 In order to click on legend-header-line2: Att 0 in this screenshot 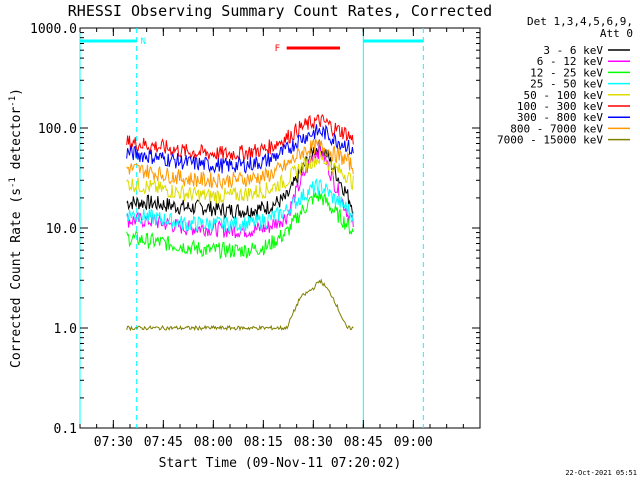, I will do `click(616, 33)`.